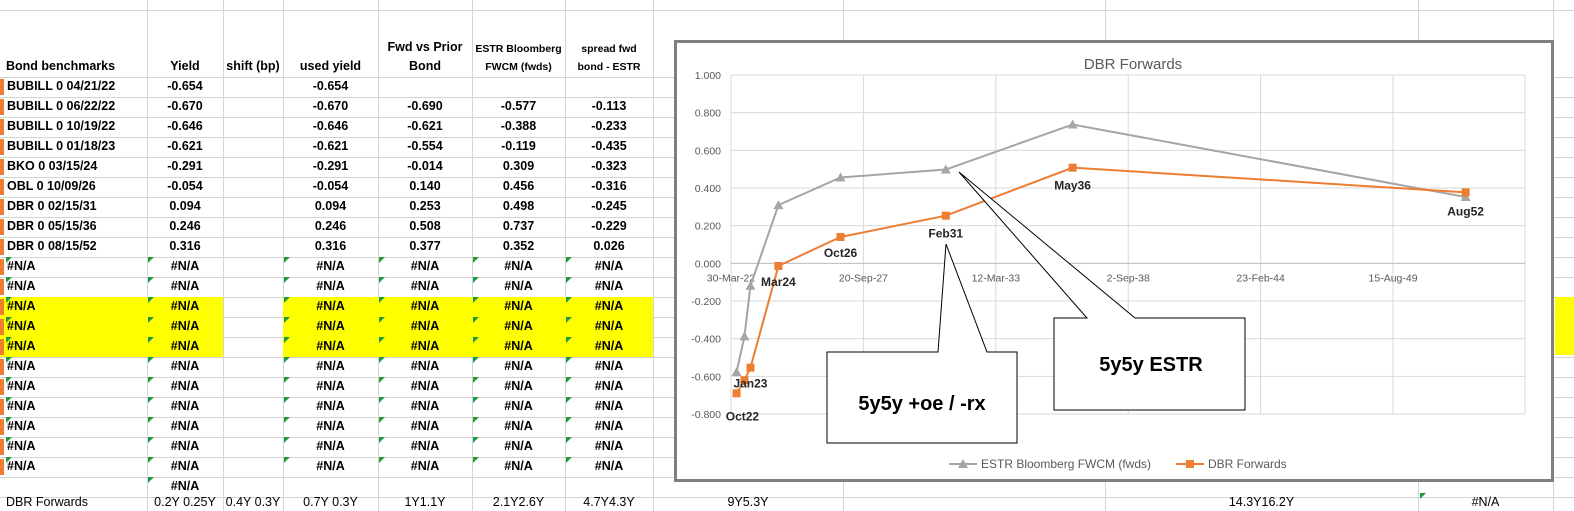 The image size is (1574, 511). Describe the element at coordinates (185, 126) in the screenshot. I see `table-cell: -0.646` at that location.